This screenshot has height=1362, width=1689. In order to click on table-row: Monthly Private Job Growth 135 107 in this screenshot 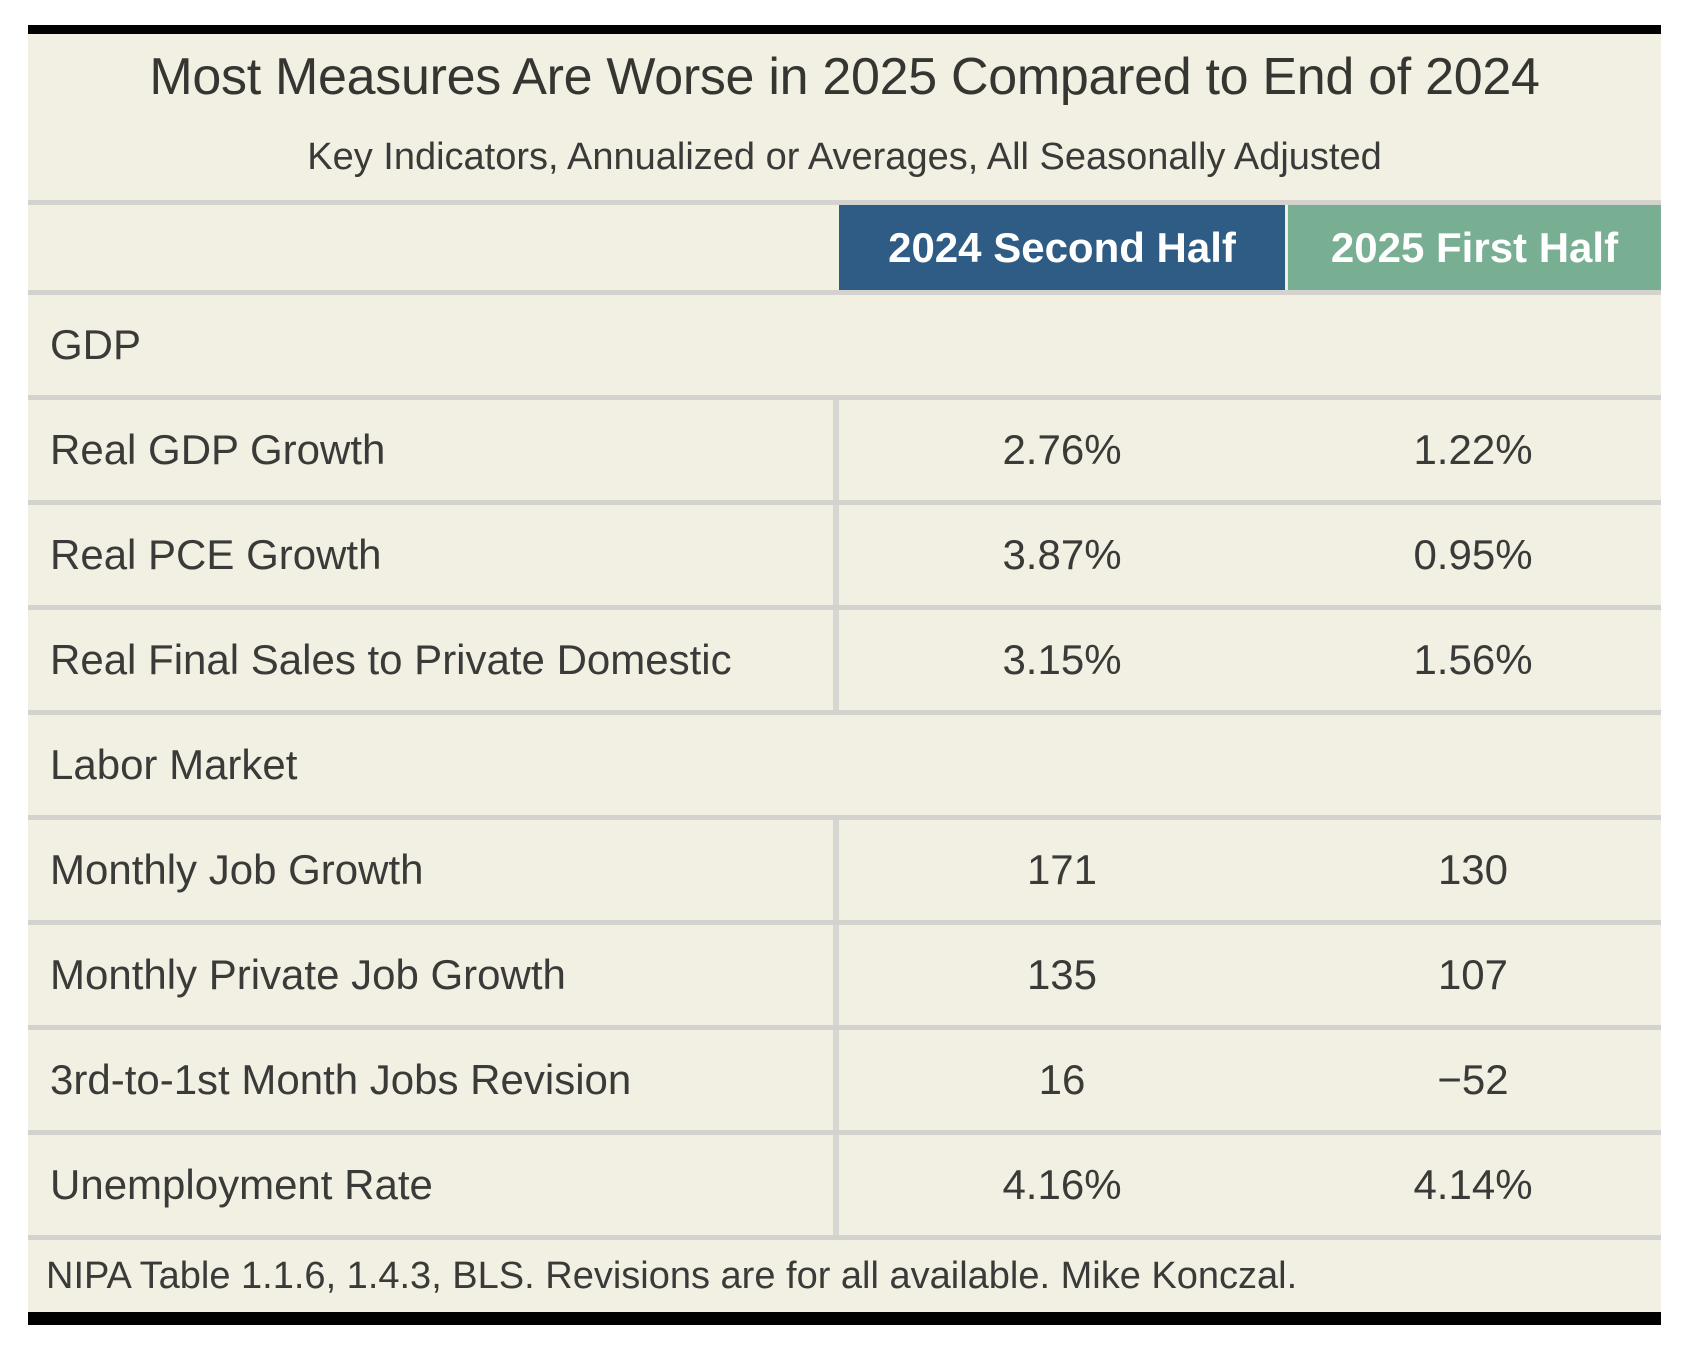, I will do `click(844, 977)`.